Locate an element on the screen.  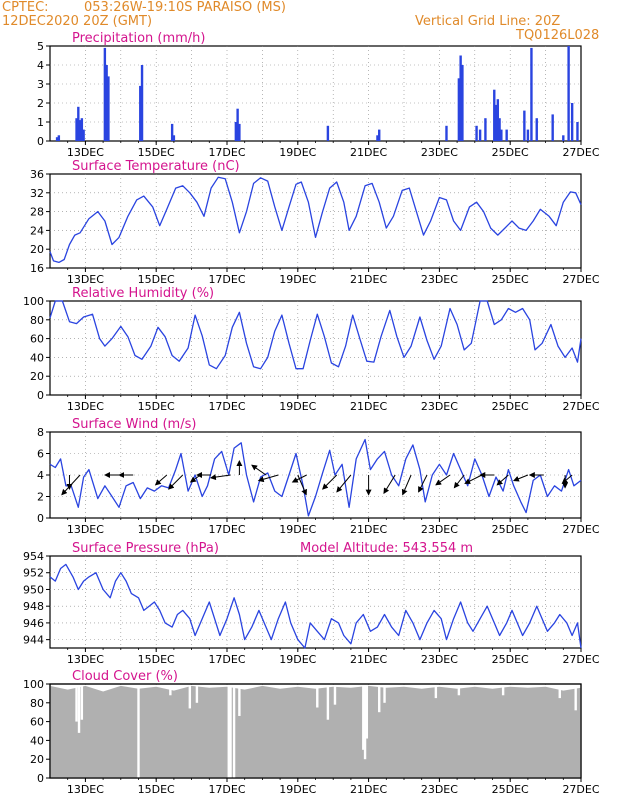
y-tick-label: 0 is located at coordinates (40, 395).